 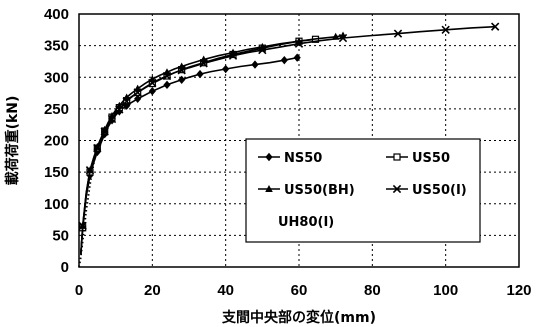 What do you see at coordinates (79, 290) in the screenshot?
I see `x-tick-label: 0` at bounding box center [79, 290].